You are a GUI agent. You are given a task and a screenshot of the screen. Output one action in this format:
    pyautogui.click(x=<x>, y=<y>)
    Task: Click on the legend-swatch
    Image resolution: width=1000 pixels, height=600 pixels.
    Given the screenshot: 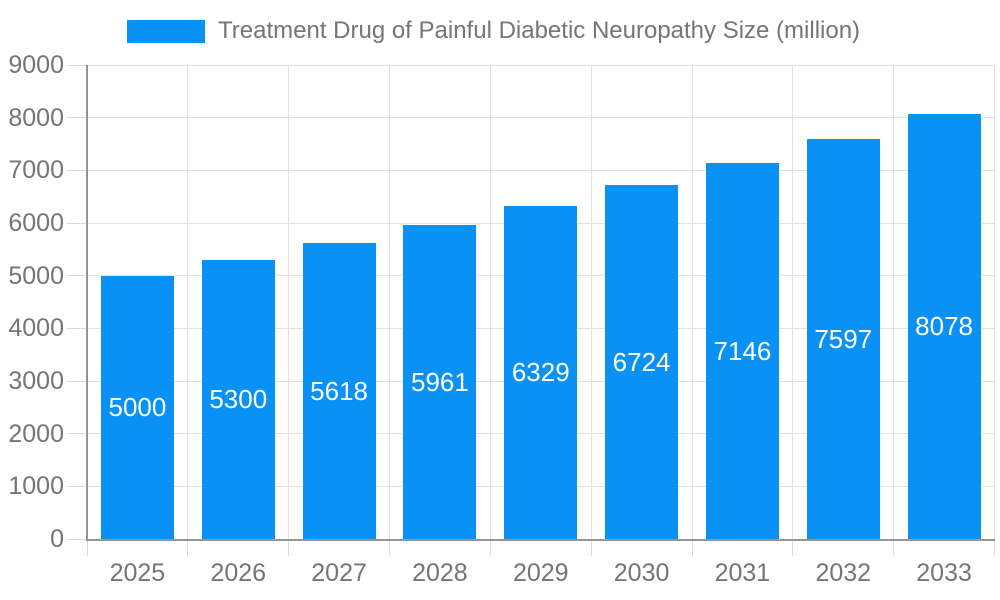 What is the action you would take?
    pyautogui.click(x=166, y=31)
    